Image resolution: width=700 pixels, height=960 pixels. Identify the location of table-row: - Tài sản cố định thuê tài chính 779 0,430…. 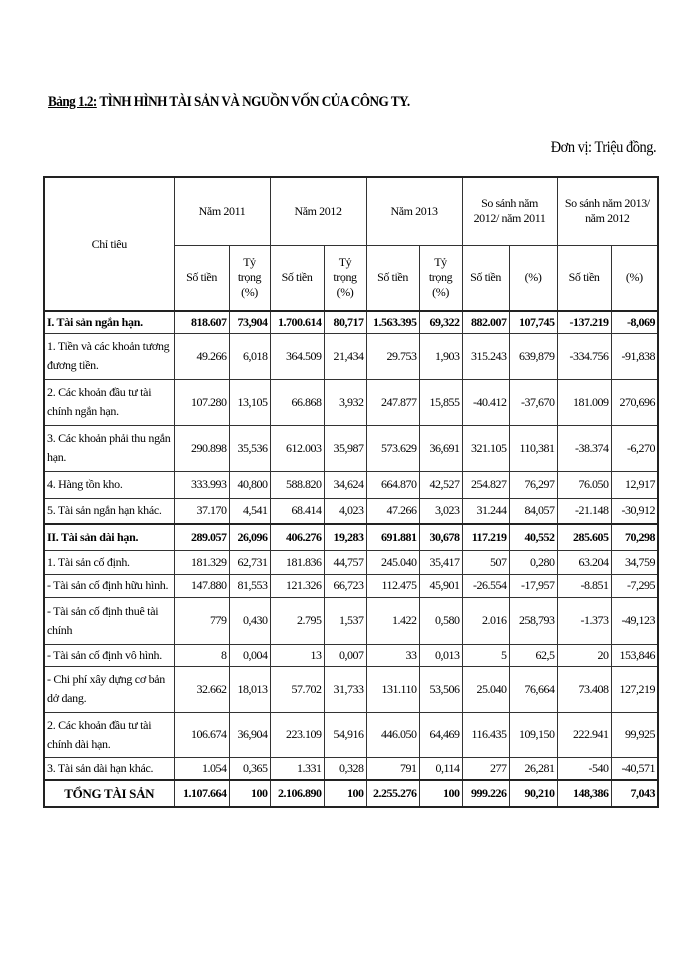
(351, 620).